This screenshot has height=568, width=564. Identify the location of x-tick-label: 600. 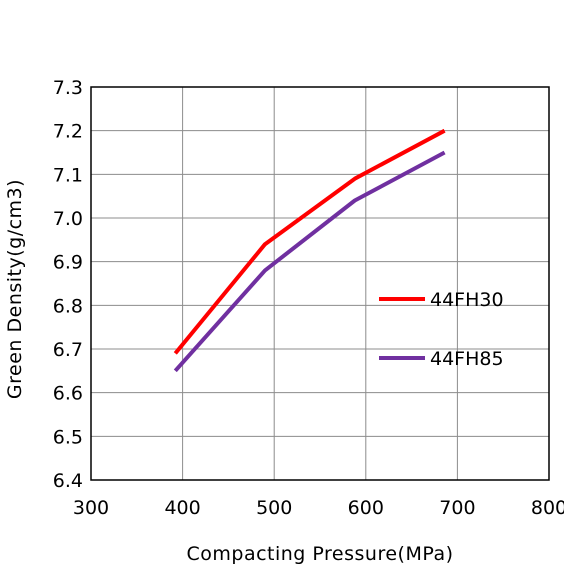
(366, 508).